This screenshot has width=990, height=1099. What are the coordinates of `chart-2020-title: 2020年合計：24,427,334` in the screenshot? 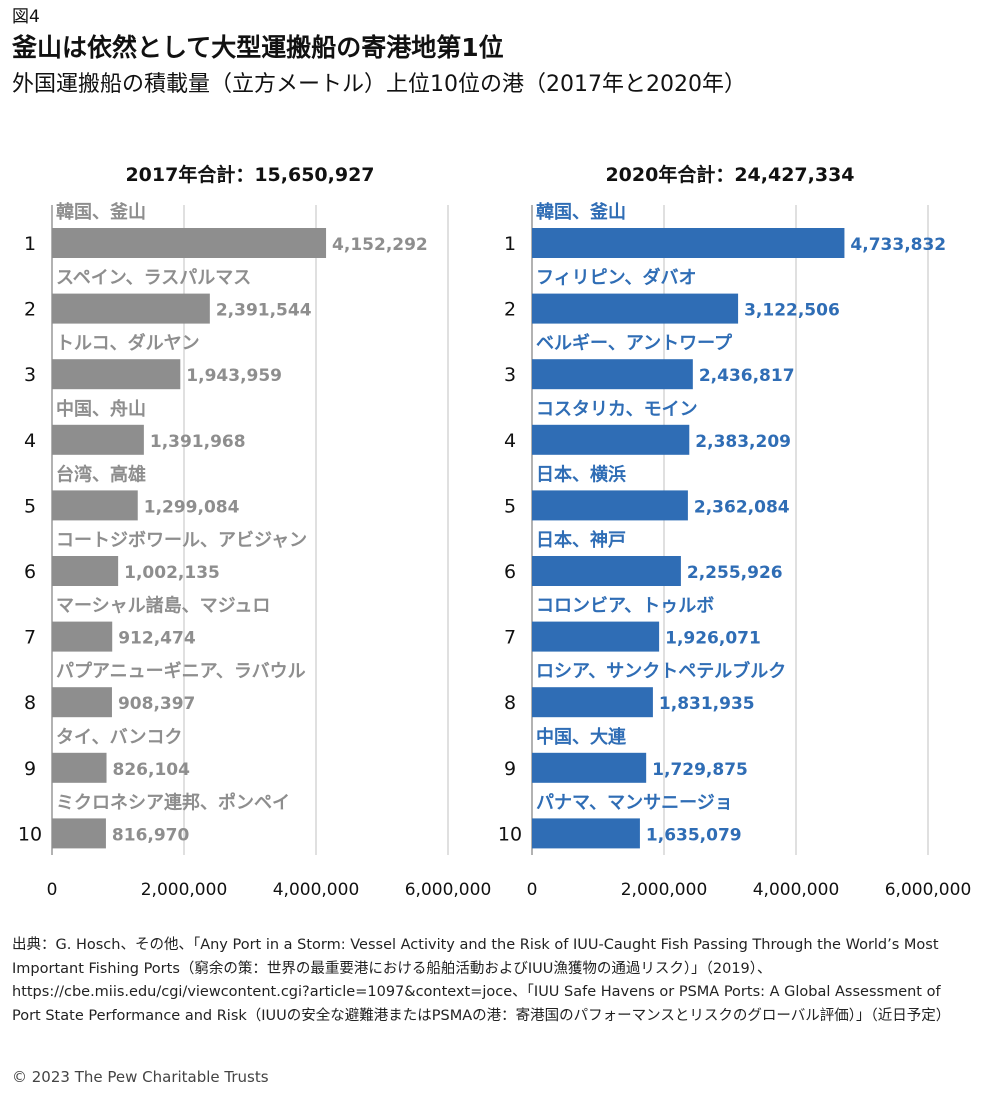 It's located at (730, 175).